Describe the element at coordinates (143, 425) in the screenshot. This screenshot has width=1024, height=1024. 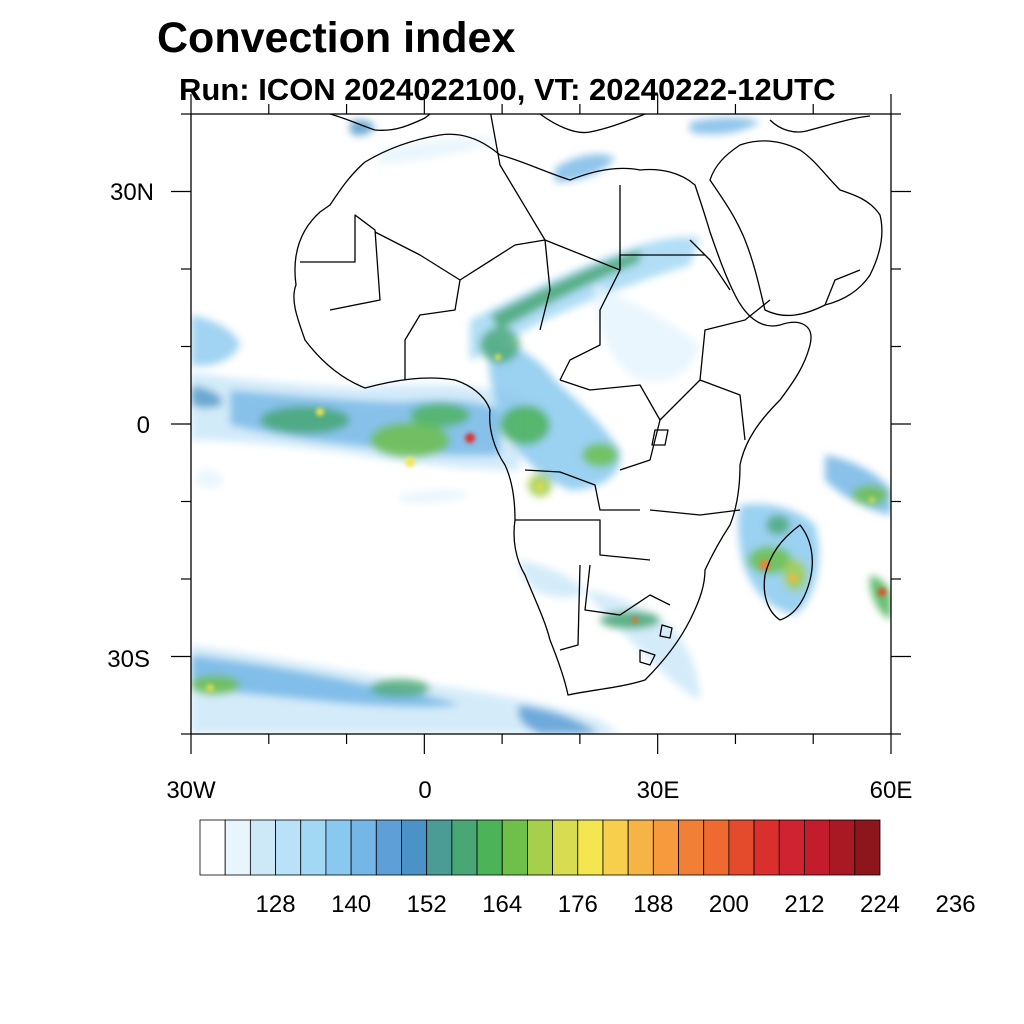
I see `lat-label-0: 0` at that location.